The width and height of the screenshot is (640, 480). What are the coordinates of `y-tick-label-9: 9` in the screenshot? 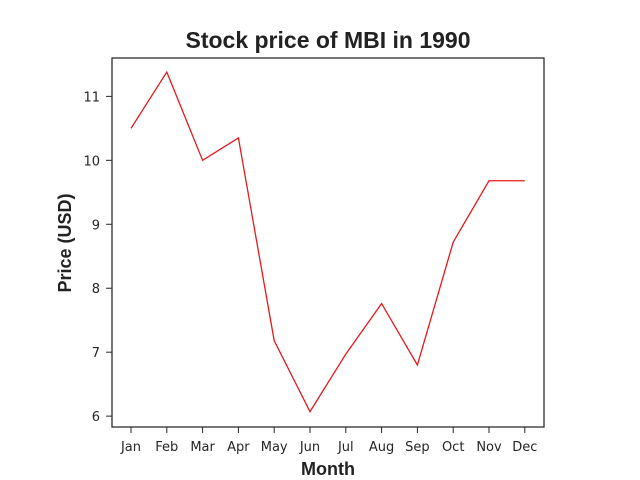 It's located at (96, 225).